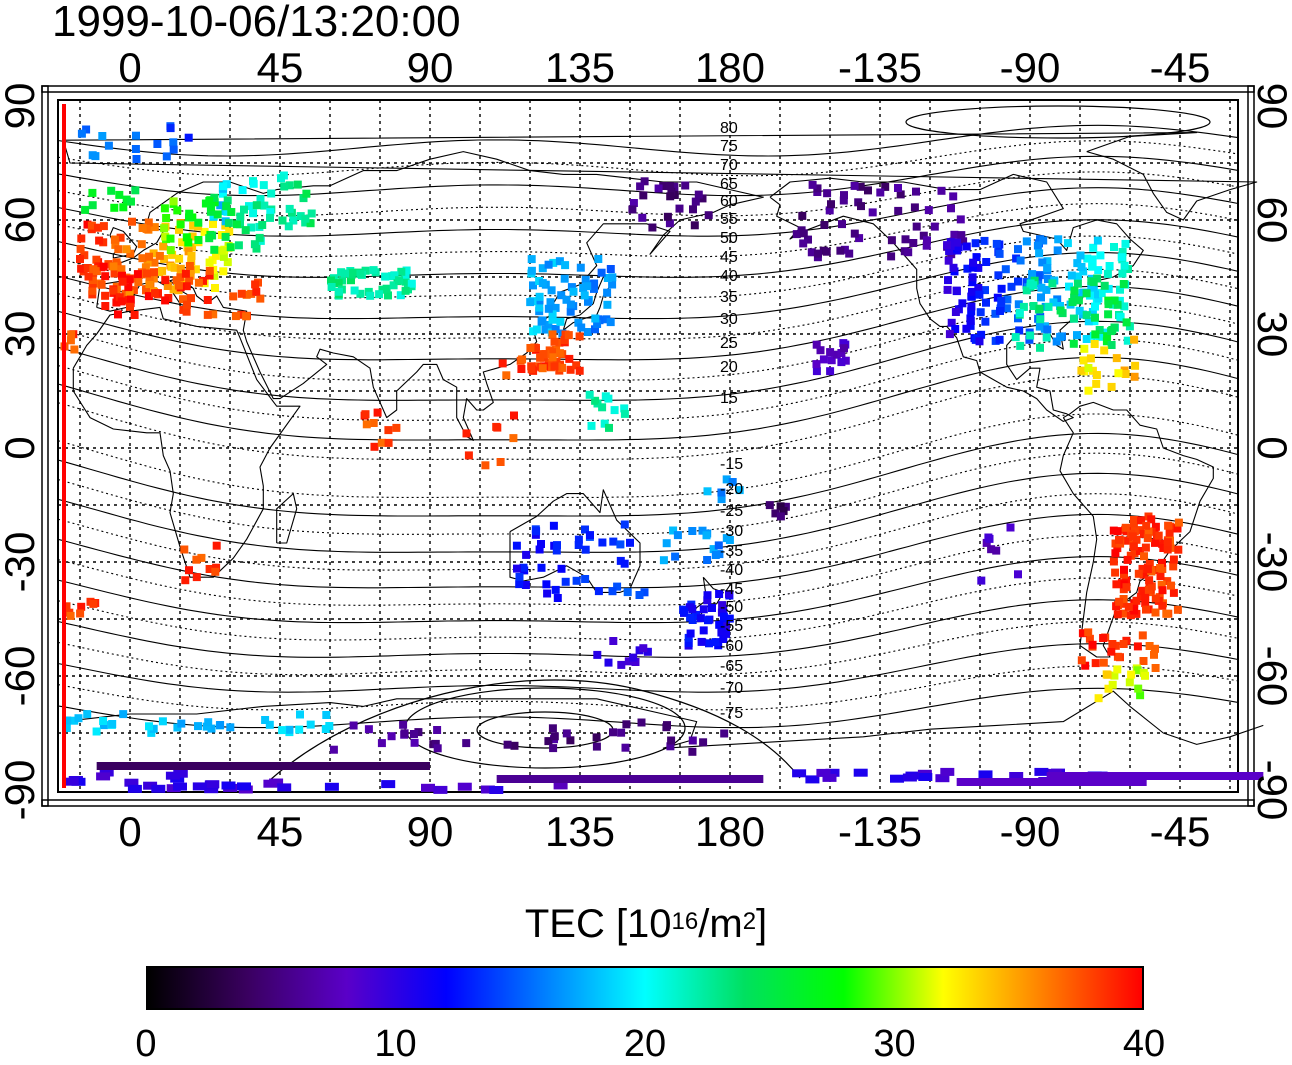  Describe the element at coordinates (129, 831) in the screenshot. I see `bottom-lon-tick: 0` at that location.